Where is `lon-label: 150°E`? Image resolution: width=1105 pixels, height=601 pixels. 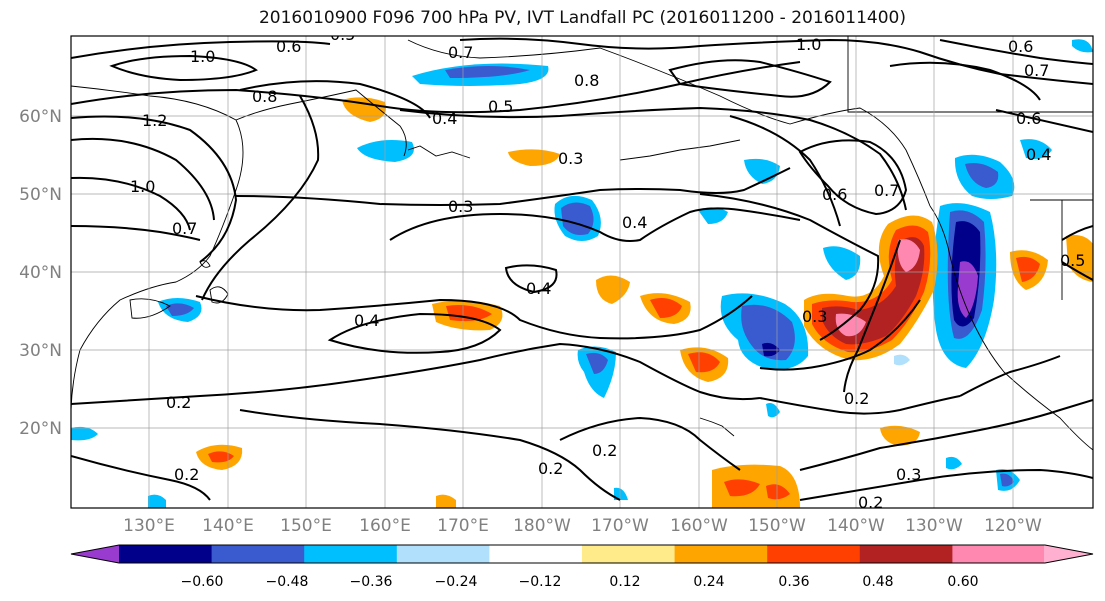 lon-label: 150°E is located at coordinates (306, 526).